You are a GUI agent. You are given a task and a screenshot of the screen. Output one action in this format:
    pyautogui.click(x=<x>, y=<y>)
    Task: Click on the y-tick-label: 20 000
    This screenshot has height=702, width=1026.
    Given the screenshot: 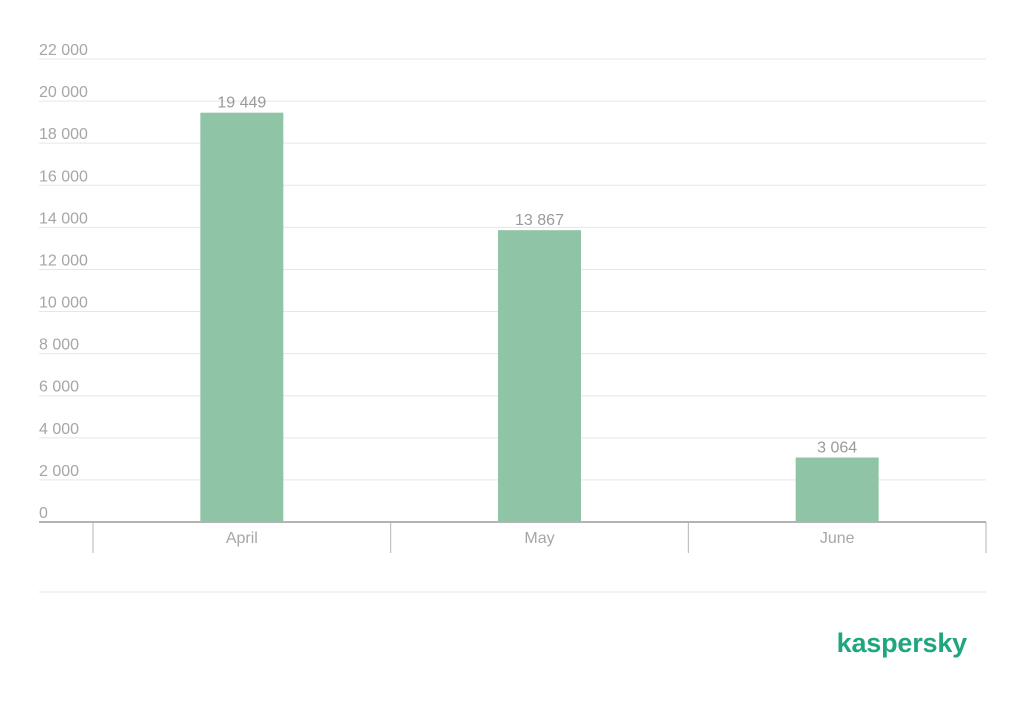 What is the action you would take?
    pyautogui.click(x=63, y=92)
    